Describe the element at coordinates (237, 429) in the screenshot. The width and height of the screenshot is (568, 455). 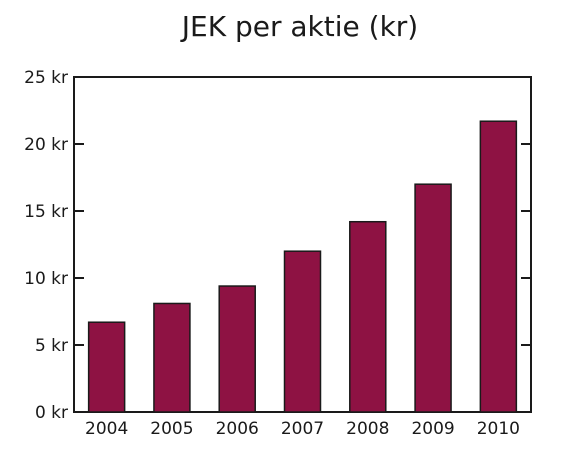
I see `x-tick-label: 2006` at that location.